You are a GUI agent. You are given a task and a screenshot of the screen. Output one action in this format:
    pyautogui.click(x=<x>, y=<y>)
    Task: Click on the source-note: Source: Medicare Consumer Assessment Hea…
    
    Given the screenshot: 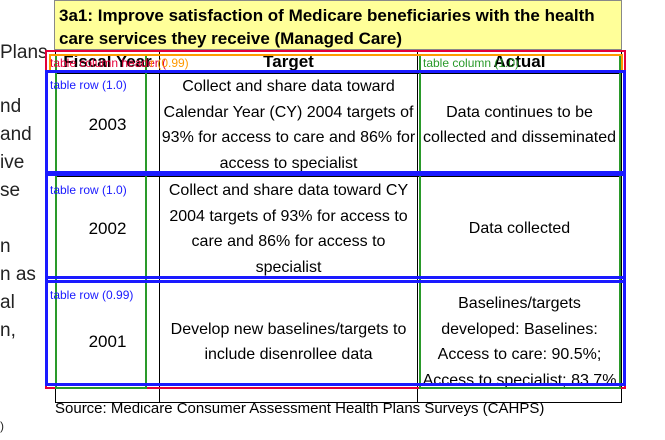 What is the action you would take?
    pyautogui.click(x=300, y=408)
    